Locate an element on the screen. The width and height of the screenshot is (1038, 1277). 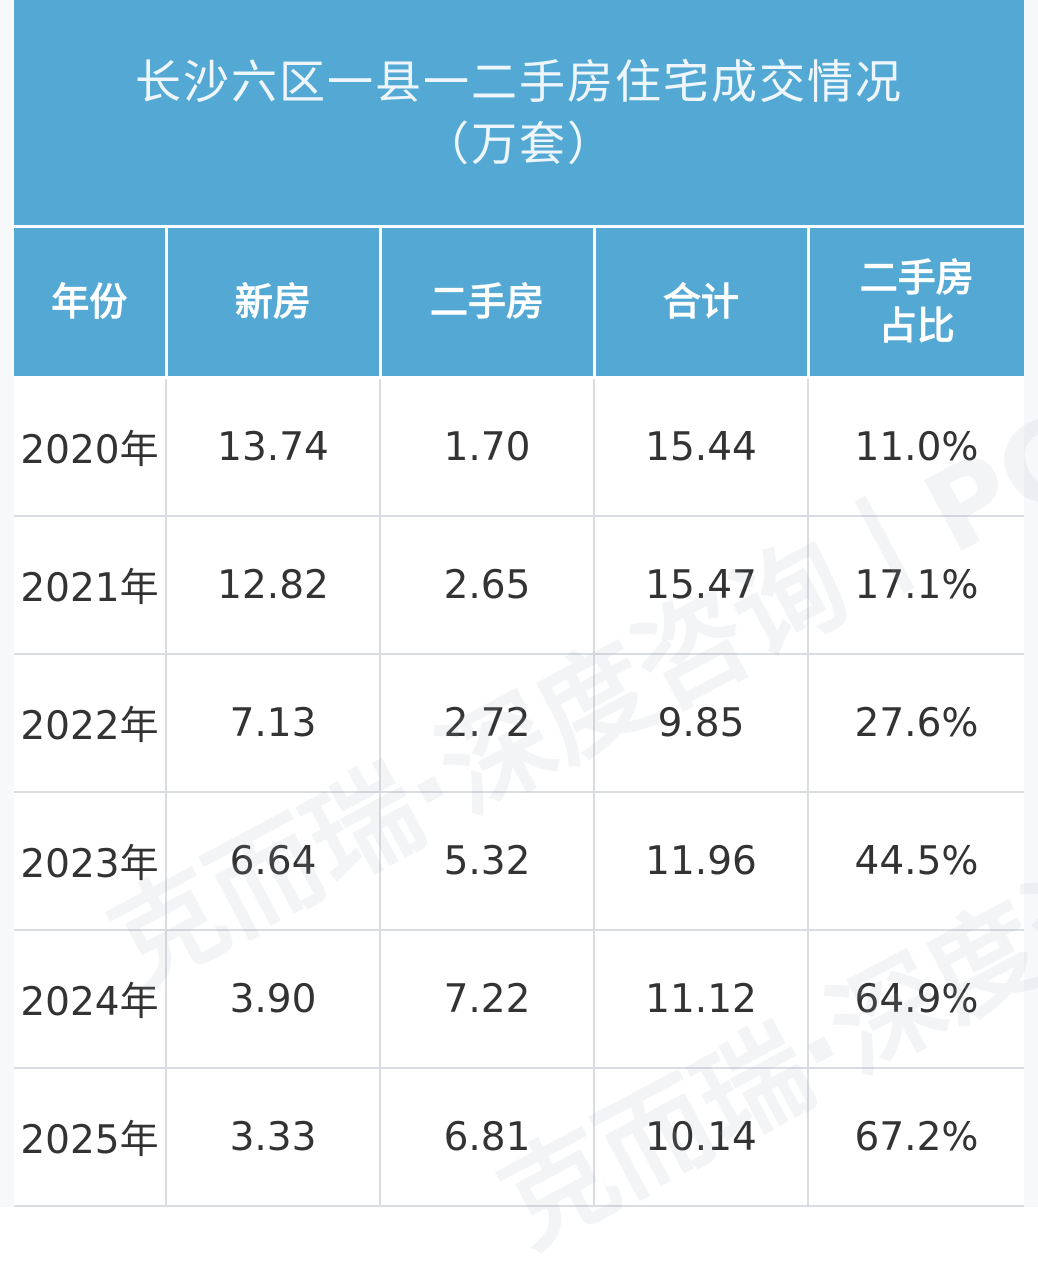
new-home-cell: 3.90 is located at coordinates (273, 999).